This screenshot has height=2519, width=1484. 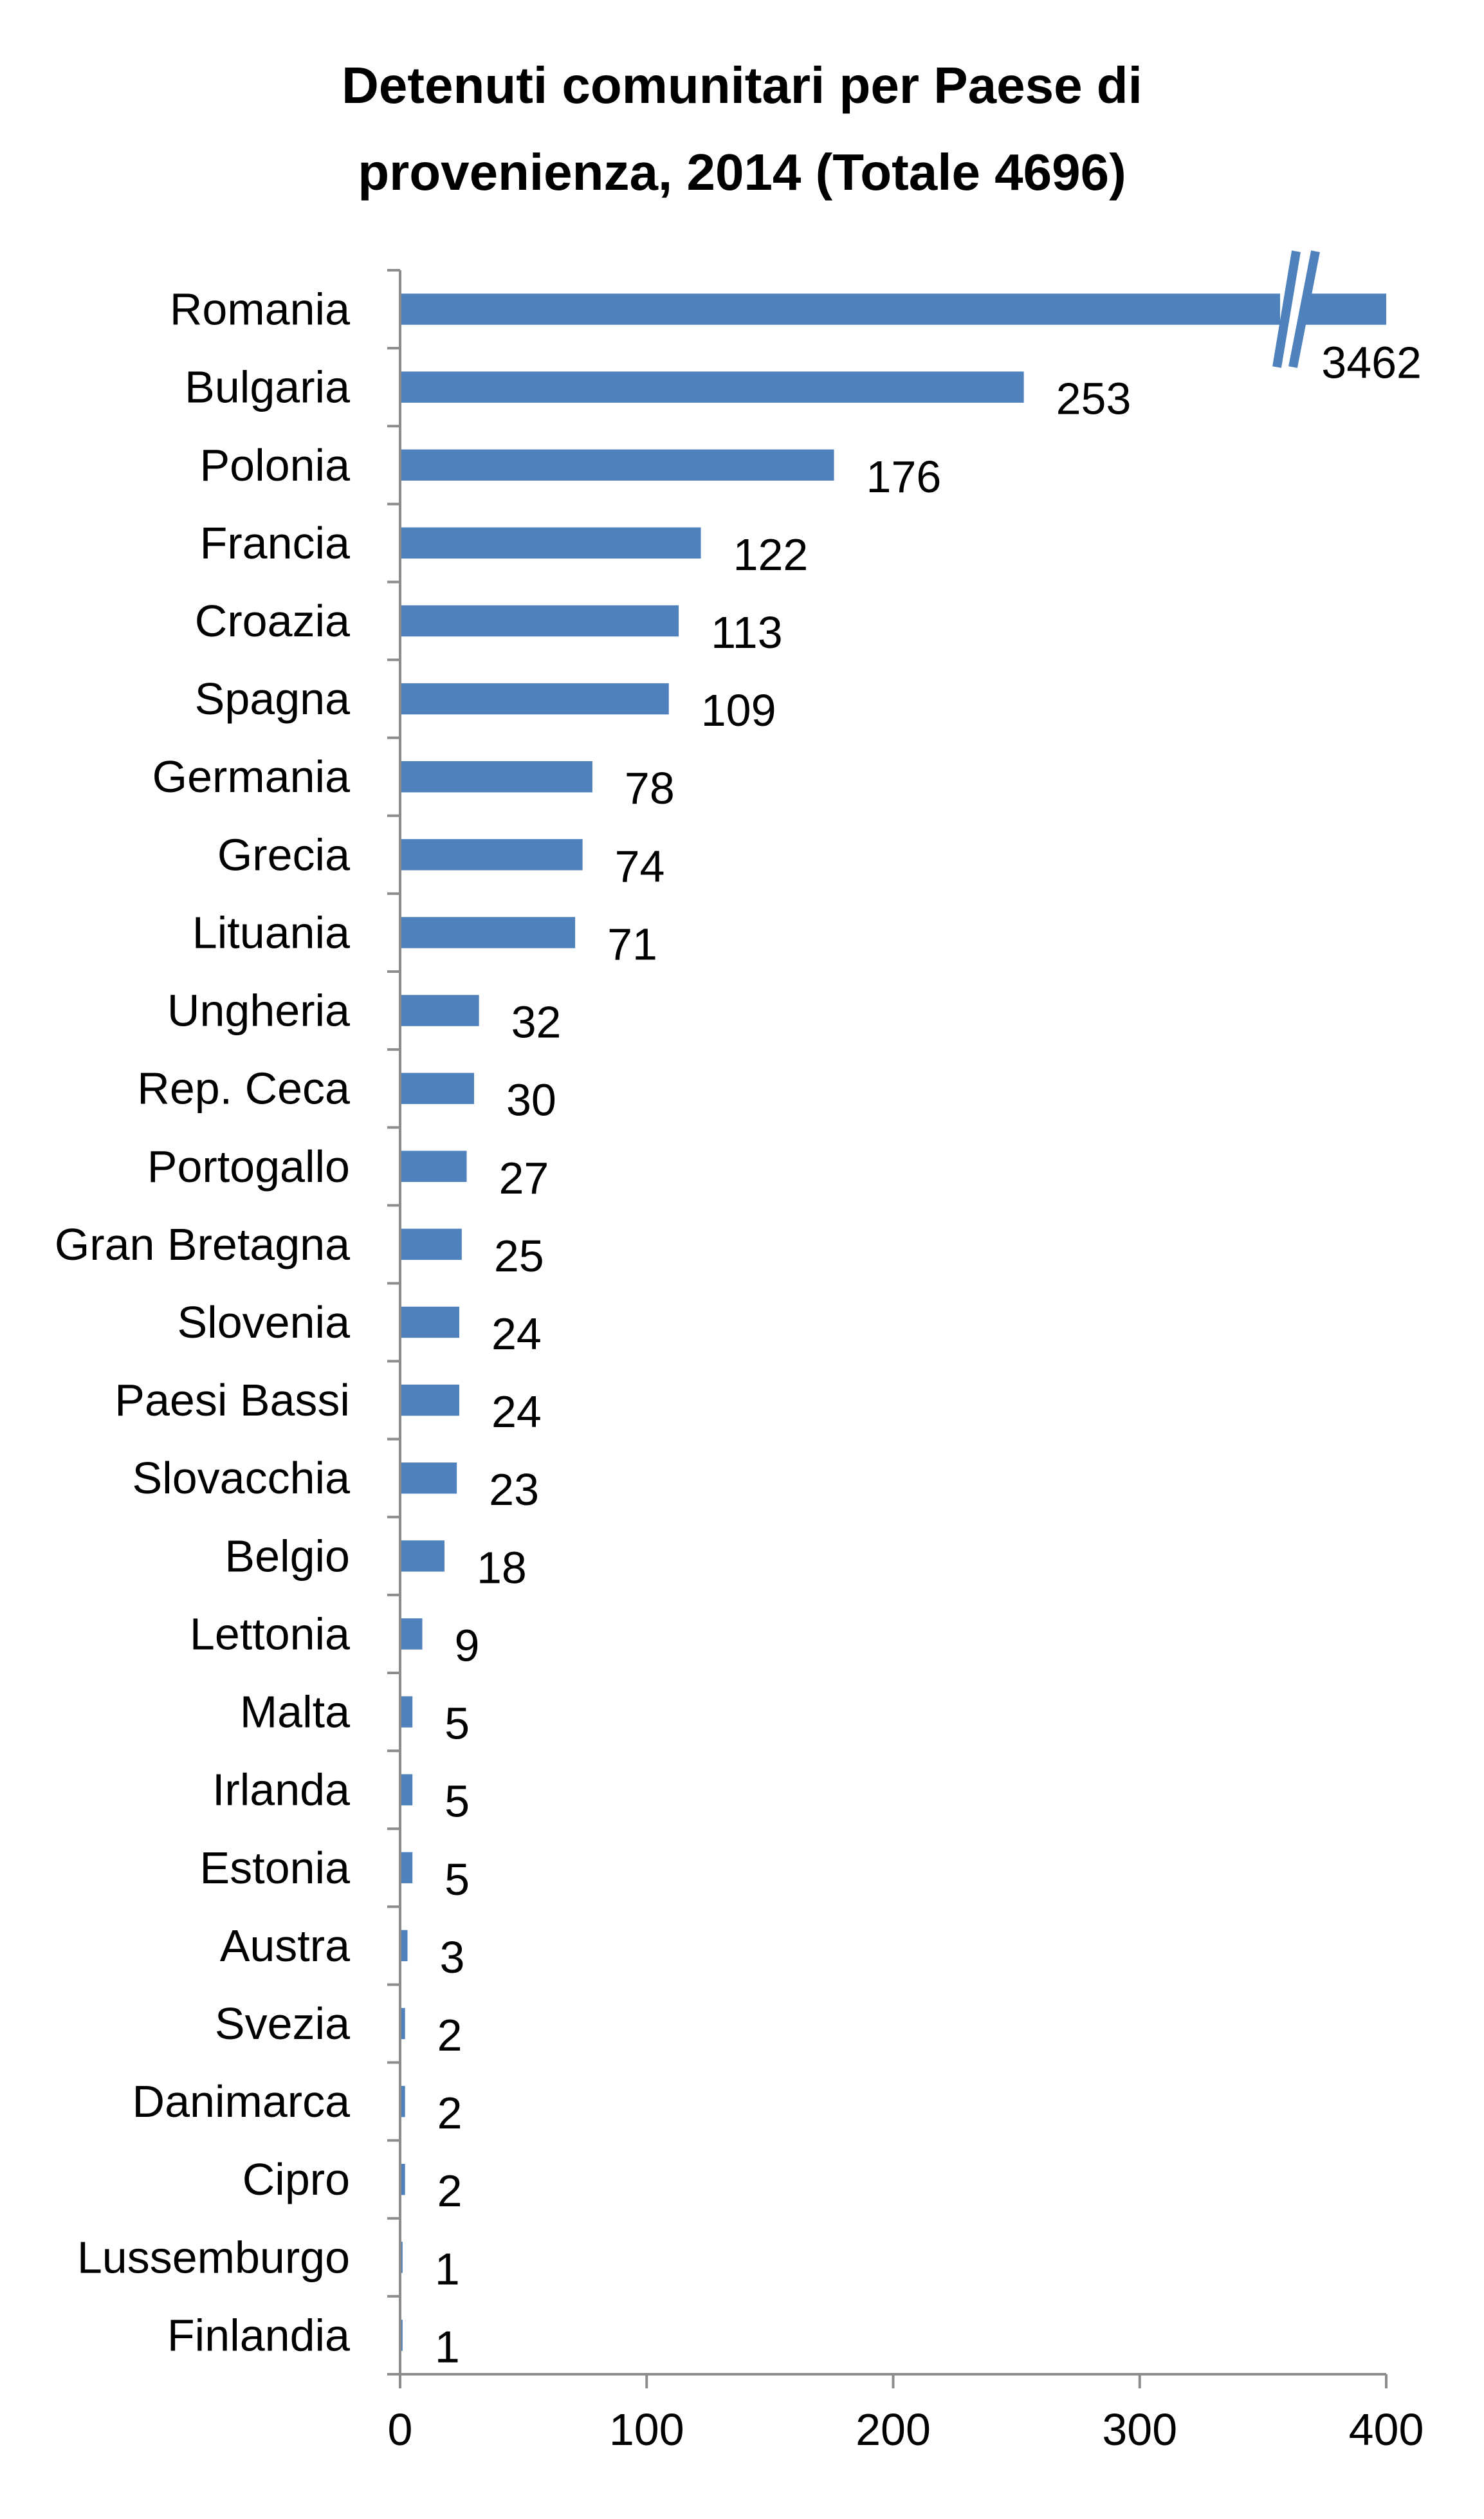 I want to click on value-label-irlanda: 5, so click(x=457, y=1801).